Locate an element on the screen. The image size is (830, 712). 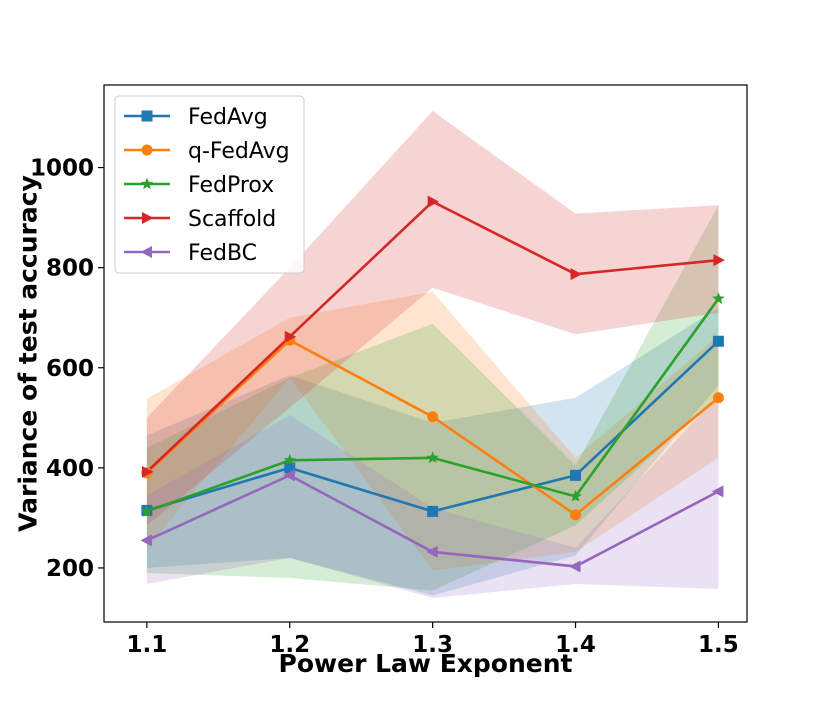
x-tick-label: 1.3 is located at coordinates (432, 645).